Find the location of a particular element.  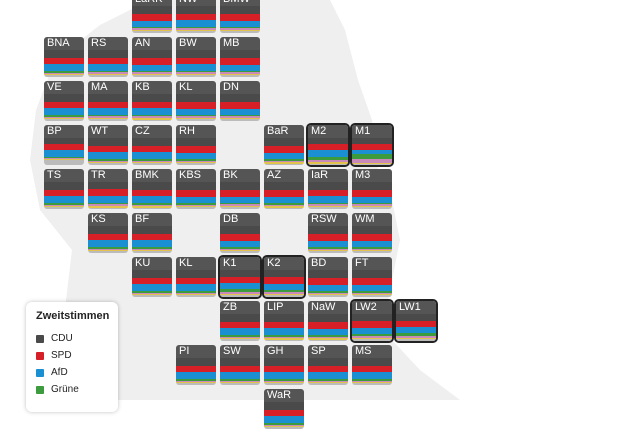

tile-lark: LaRK is located at coordinates (152, 16).